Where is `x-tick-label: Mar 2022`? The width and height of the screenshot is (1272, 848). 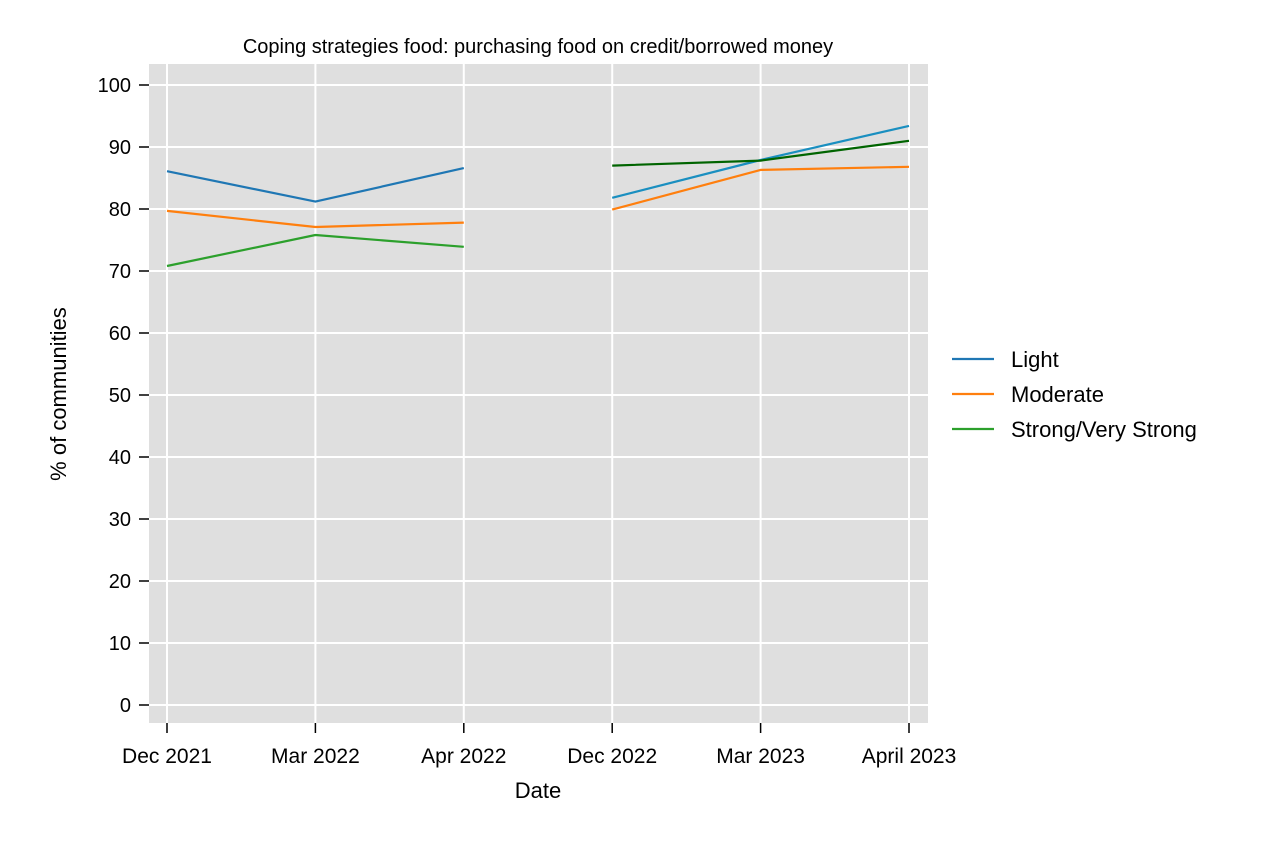 x-tick-label: Mar 2022 is located at coordinates (315, 756).